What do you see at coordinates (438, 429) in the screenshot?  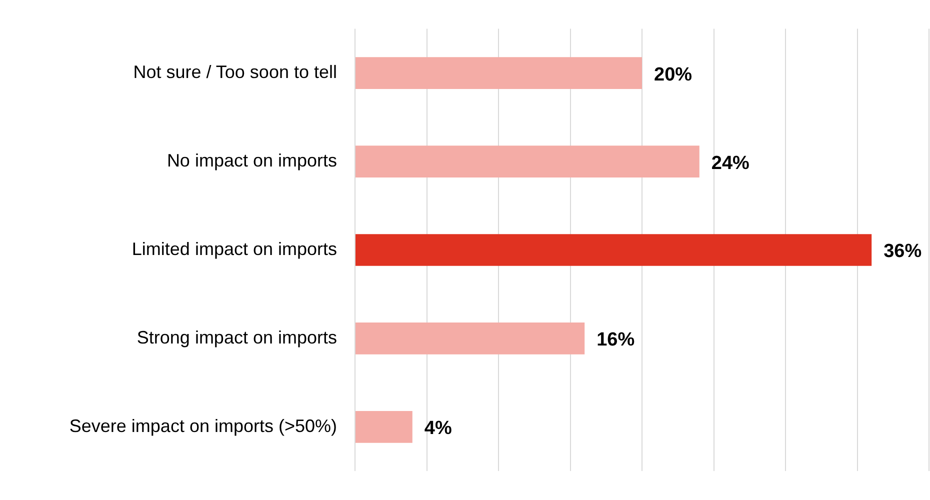 I see `data-label: 4%` at bounding box center [438, 429].